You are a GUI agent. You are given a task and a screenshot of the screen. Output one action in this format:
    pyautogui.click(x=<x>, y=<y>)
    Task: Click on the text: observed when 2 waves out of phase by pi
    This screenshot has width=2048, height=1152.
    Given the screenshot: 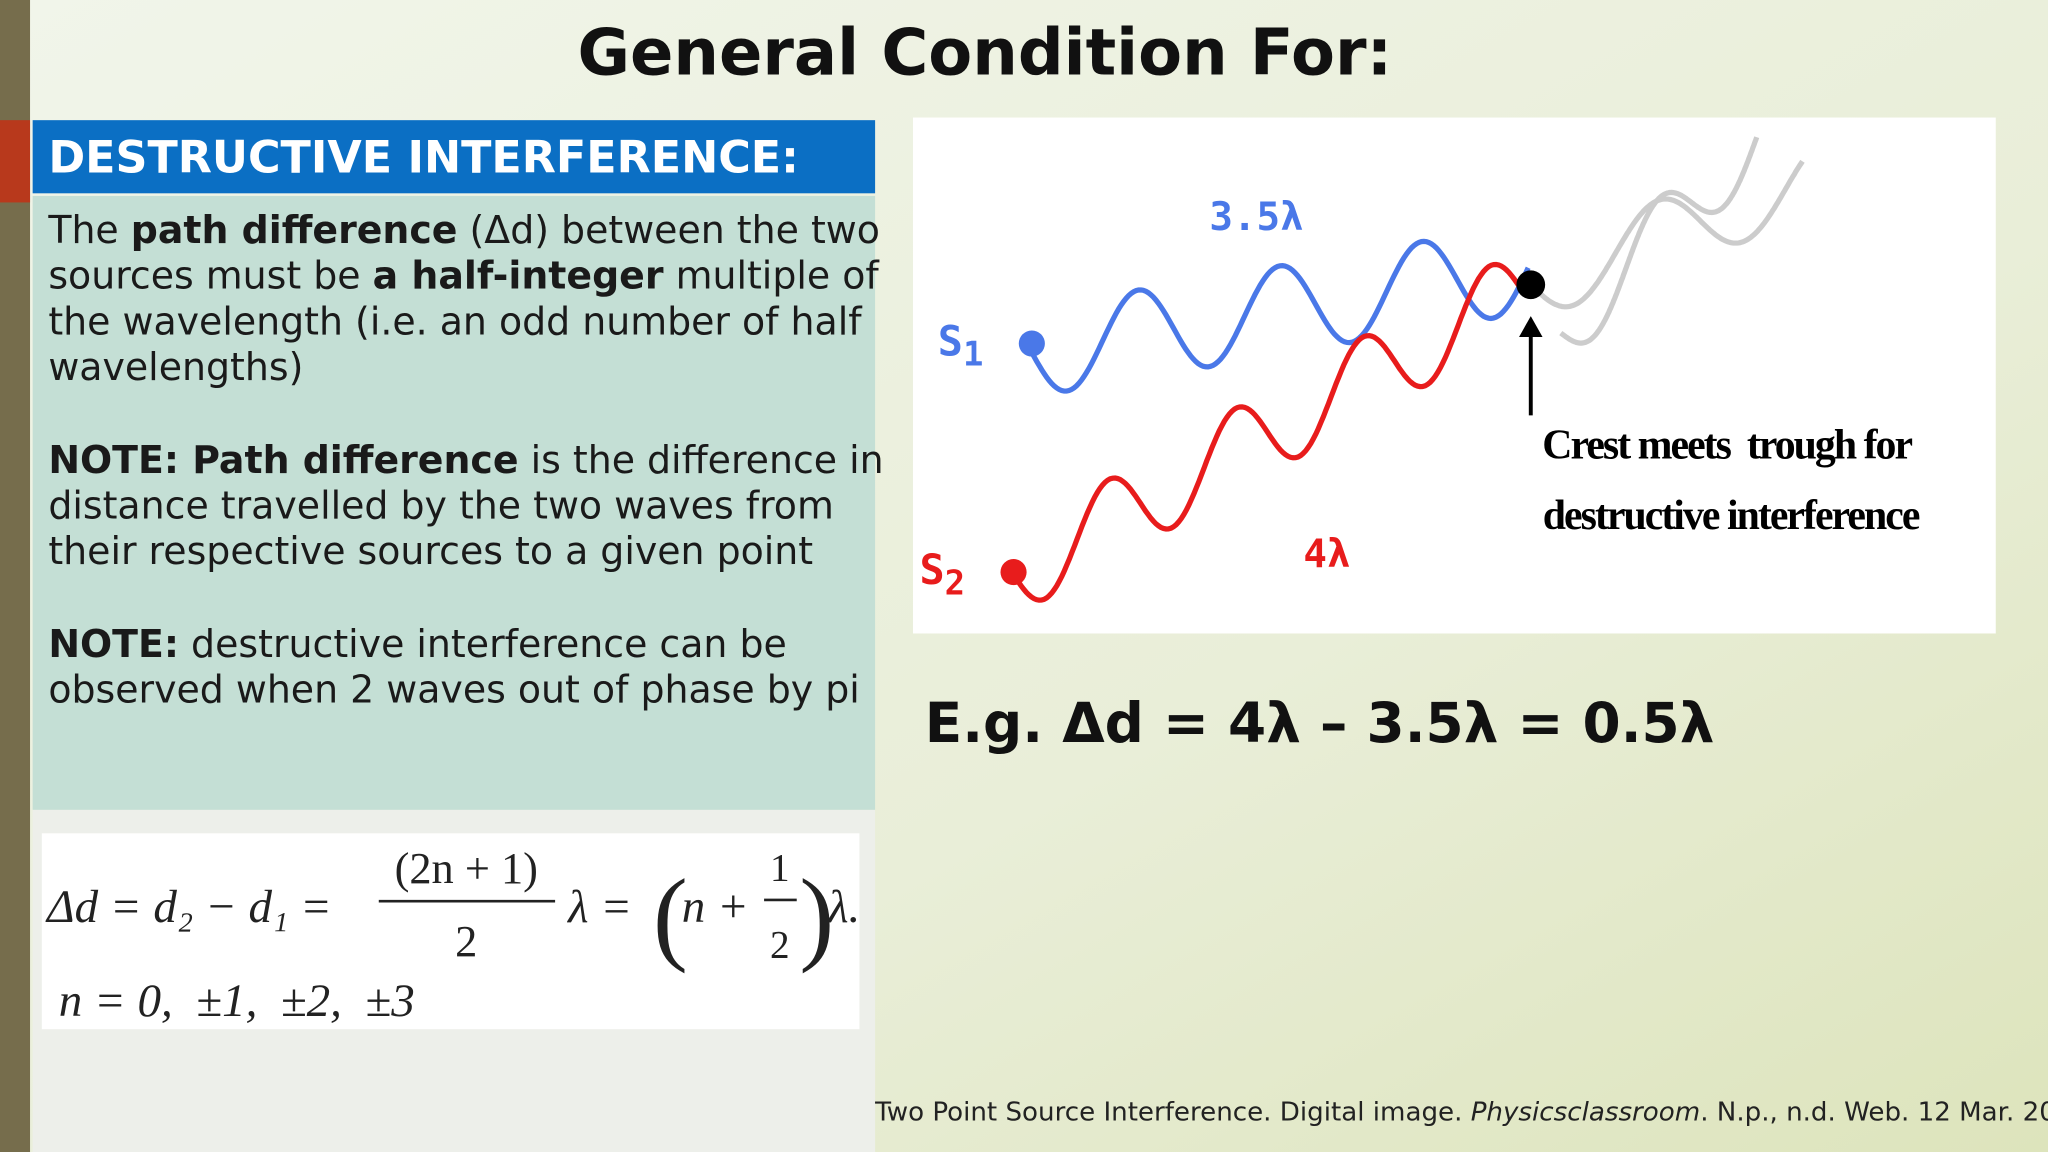 What is the action you would take?
    pyautogui.click(x=453, y=690)
    